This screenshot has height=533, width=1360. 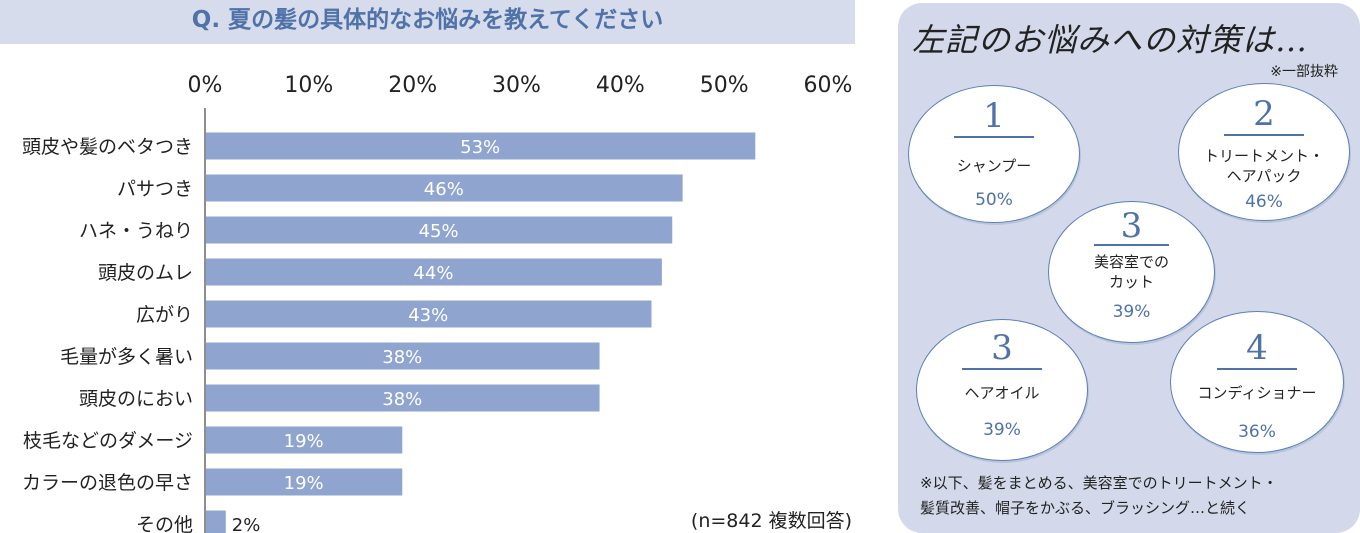 I want to click on item-name-line-1: 美容室での, so click(x=1131, y=262).